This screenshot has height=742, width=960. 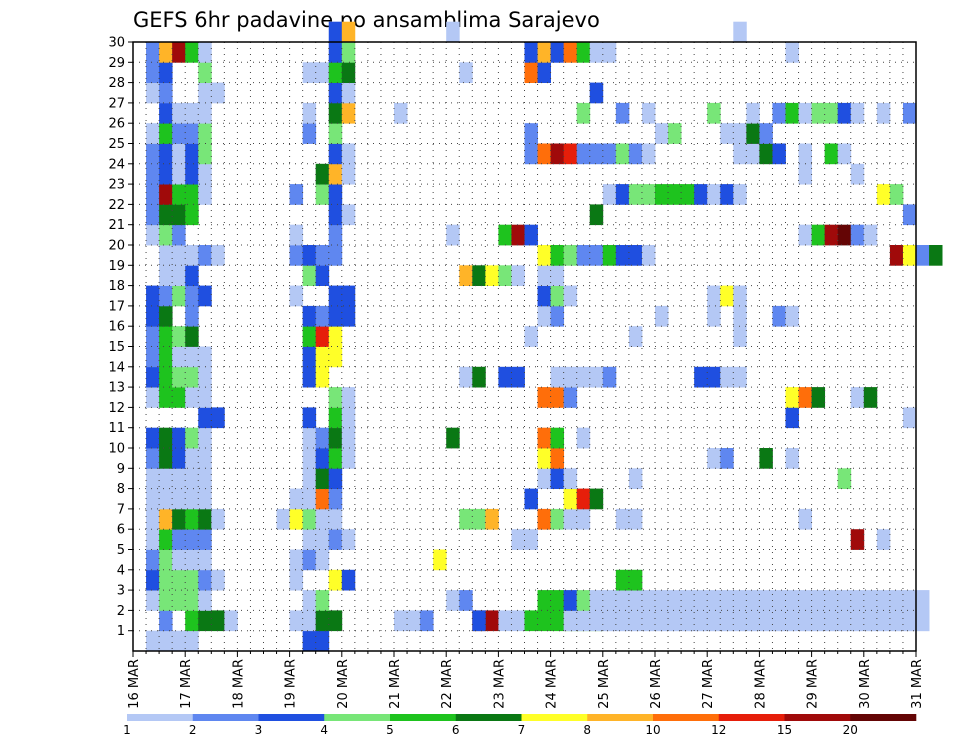 I want to click on y-tick-label: 12, so click(x=116, y=408).